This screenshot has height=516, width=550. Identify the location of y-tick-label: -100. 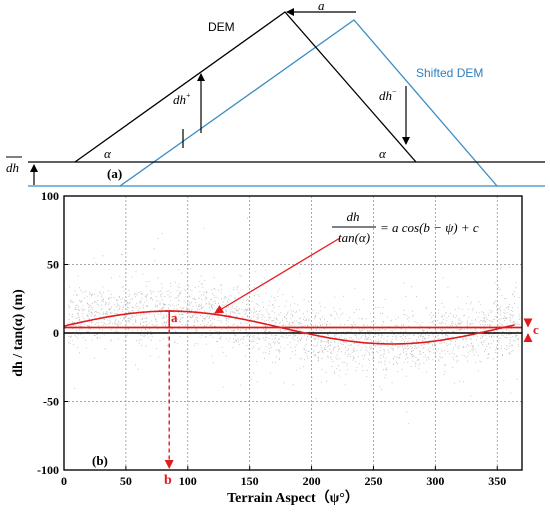
(48, 470).